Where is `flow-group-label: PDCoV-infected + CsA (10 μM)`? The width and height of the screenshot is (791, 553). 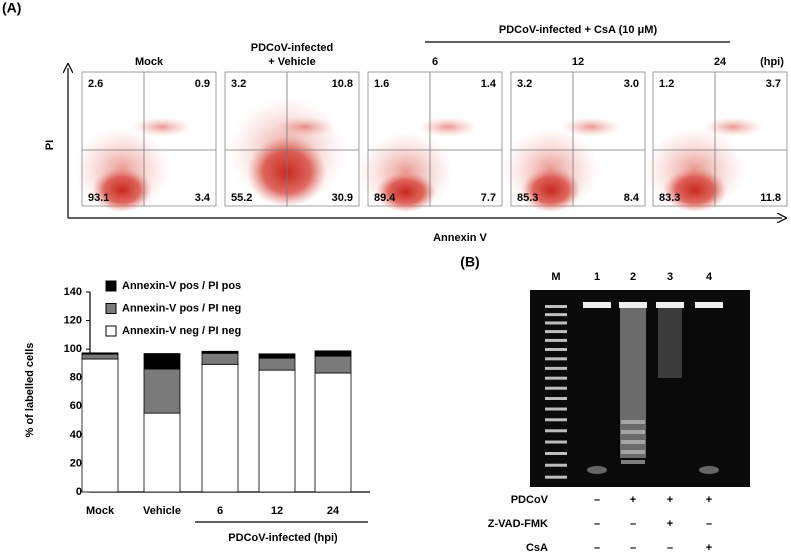 flow-group-label: PDCoV-infected + CsA (10 μM) is located at coordinates (578, 30).